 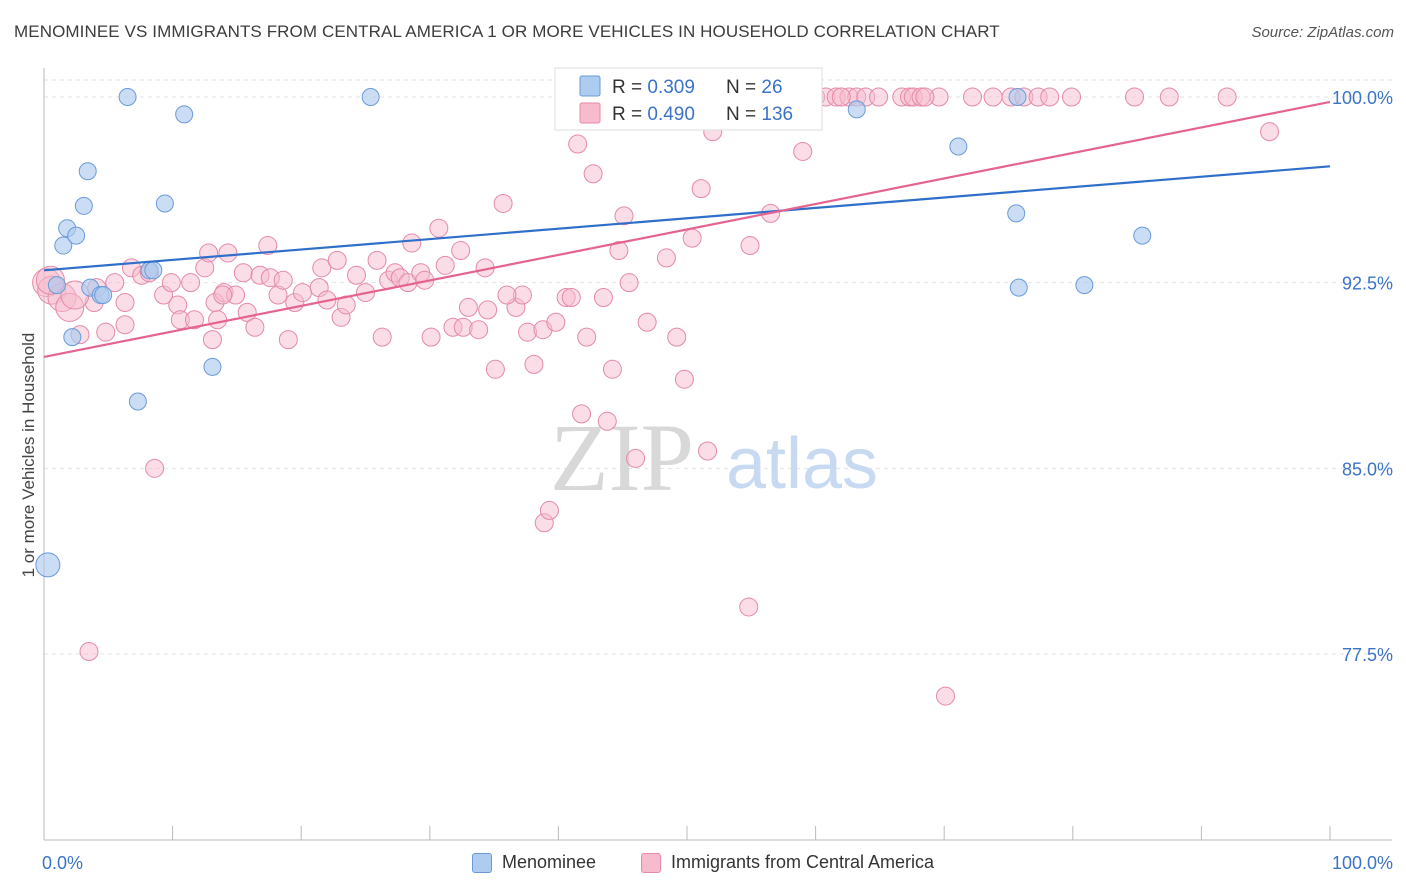 I want to click on legend-top-r-label: R = 0.490, so click(x=653, y=114).